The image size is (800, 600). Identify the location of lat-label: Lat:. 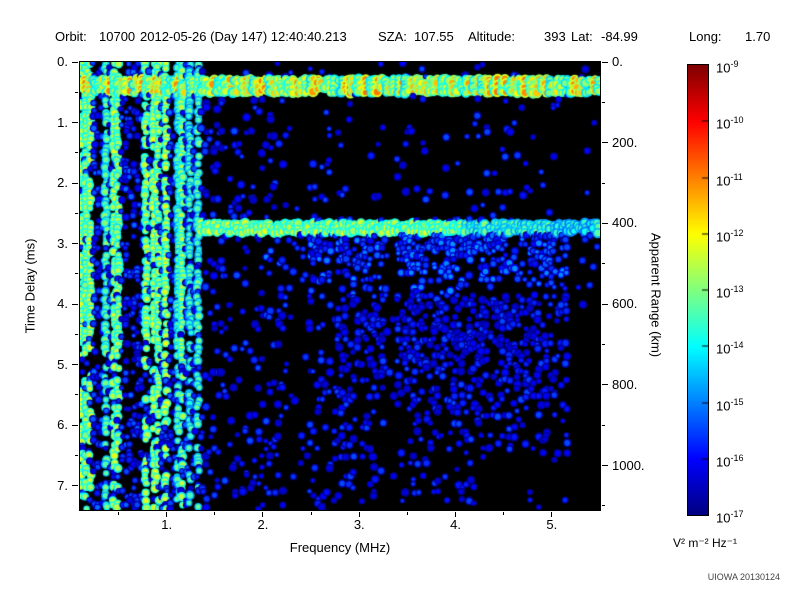
(582, 36).